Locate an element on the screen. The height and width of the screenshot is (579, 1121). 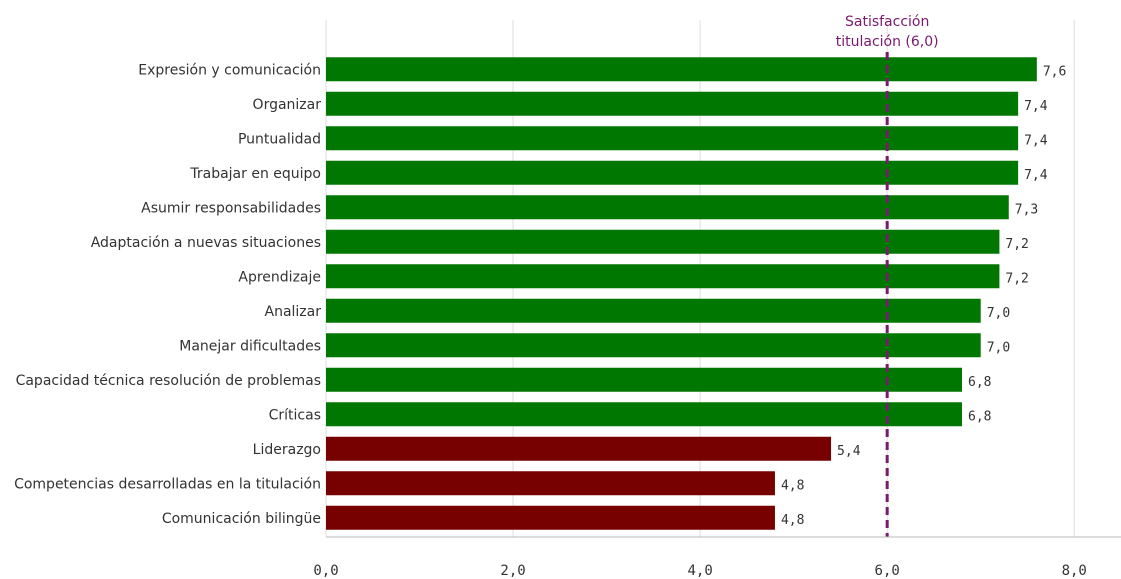
category-label: Comunicación bilingüe is located at coordinates (241, 519).